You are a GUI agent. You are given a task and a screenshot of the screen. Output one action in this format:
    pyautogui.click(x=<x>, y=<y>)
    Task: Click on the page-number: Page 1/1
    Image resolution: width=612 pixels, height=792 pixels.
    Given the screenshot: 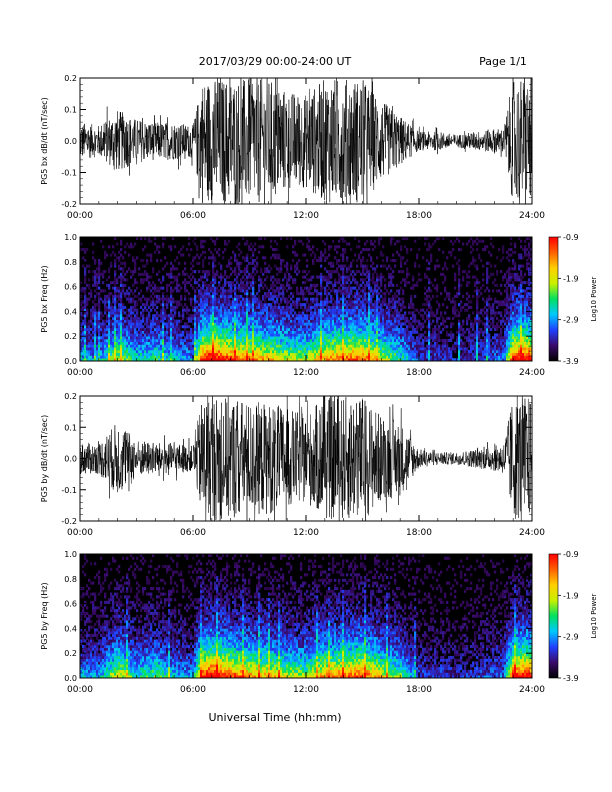 What is the action you would take?
    pyautogui.click(x=503, y=61)
    